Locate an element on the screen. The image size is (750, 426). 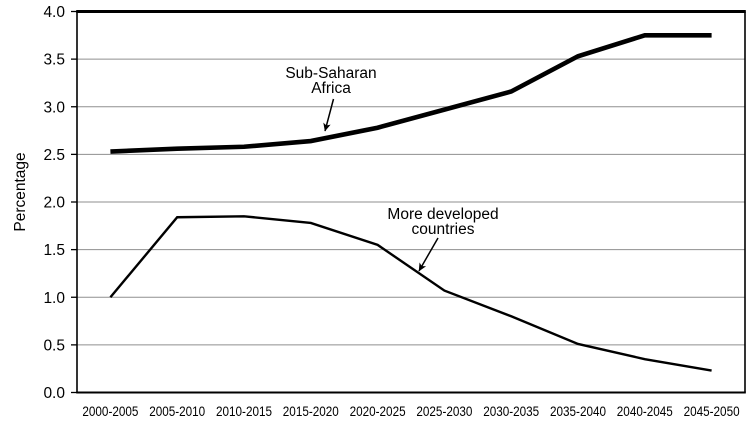
x-axis-tick-label: 2045-2050 is located at coordinates (712, 411).